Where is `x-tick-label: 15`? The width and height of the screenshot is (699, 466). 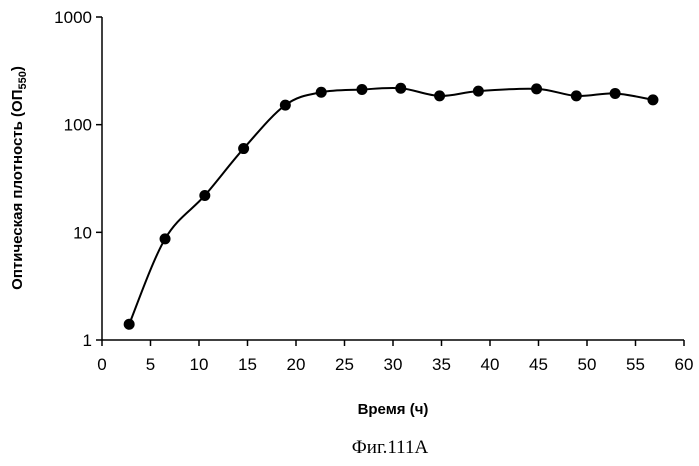 x-tick-label: 15 is located at coordinates (247, 364).